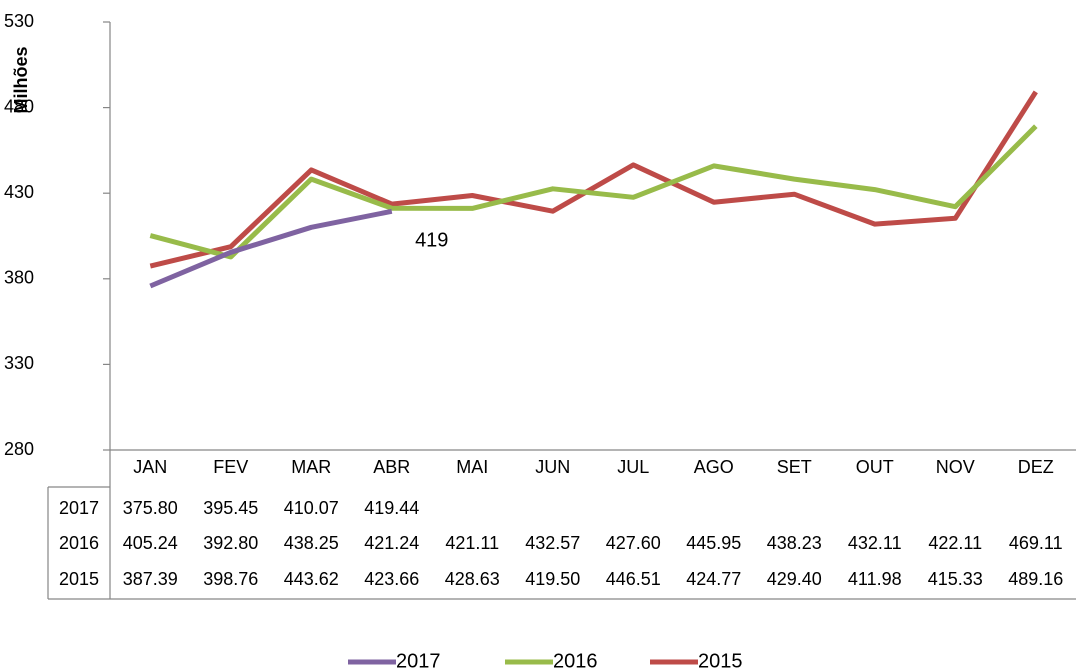  What do you see at coordinates (955, 543) in the screenshot?
I see `table-cell: 422.11` at bounding box center [955, 543].